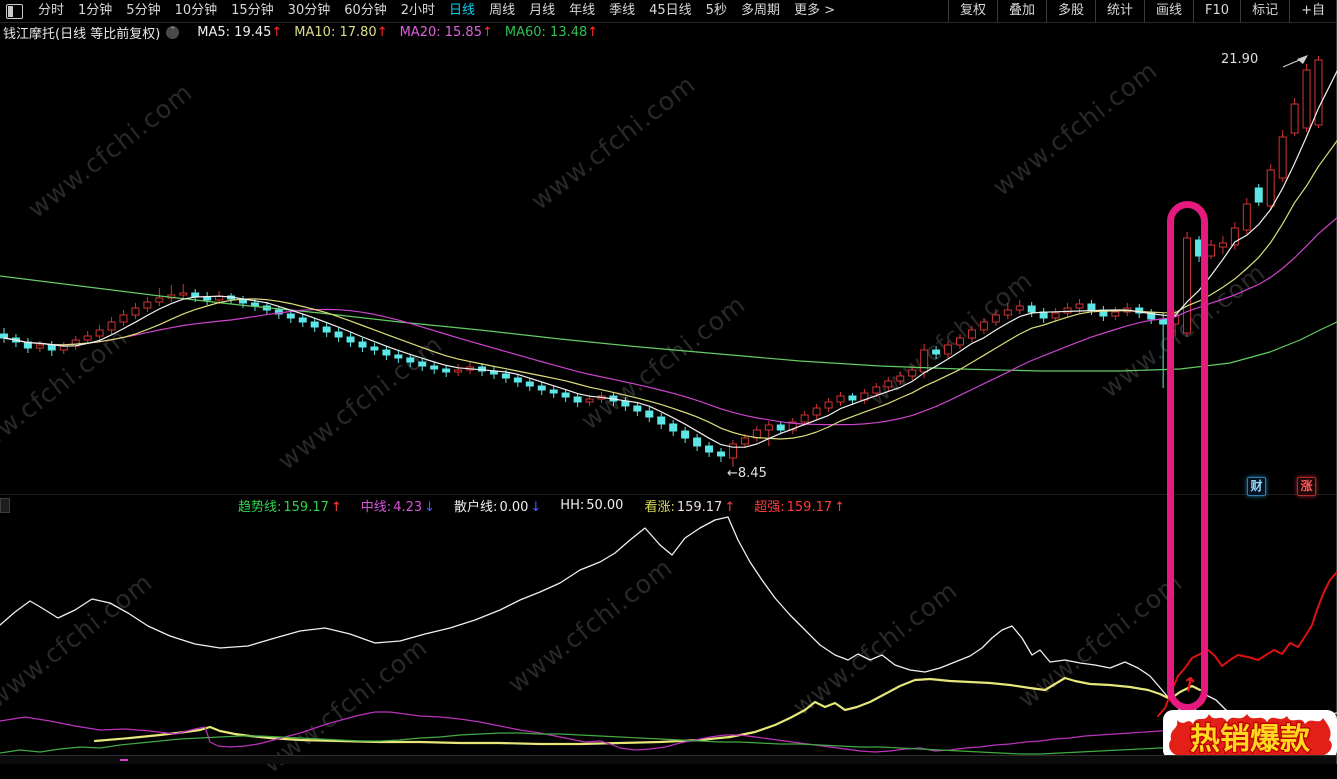 This screenshot has height=779, width=1337. Describe the element at coordinates (972, 11) in the screenshot. I see `tool-item: 复权` at that location.